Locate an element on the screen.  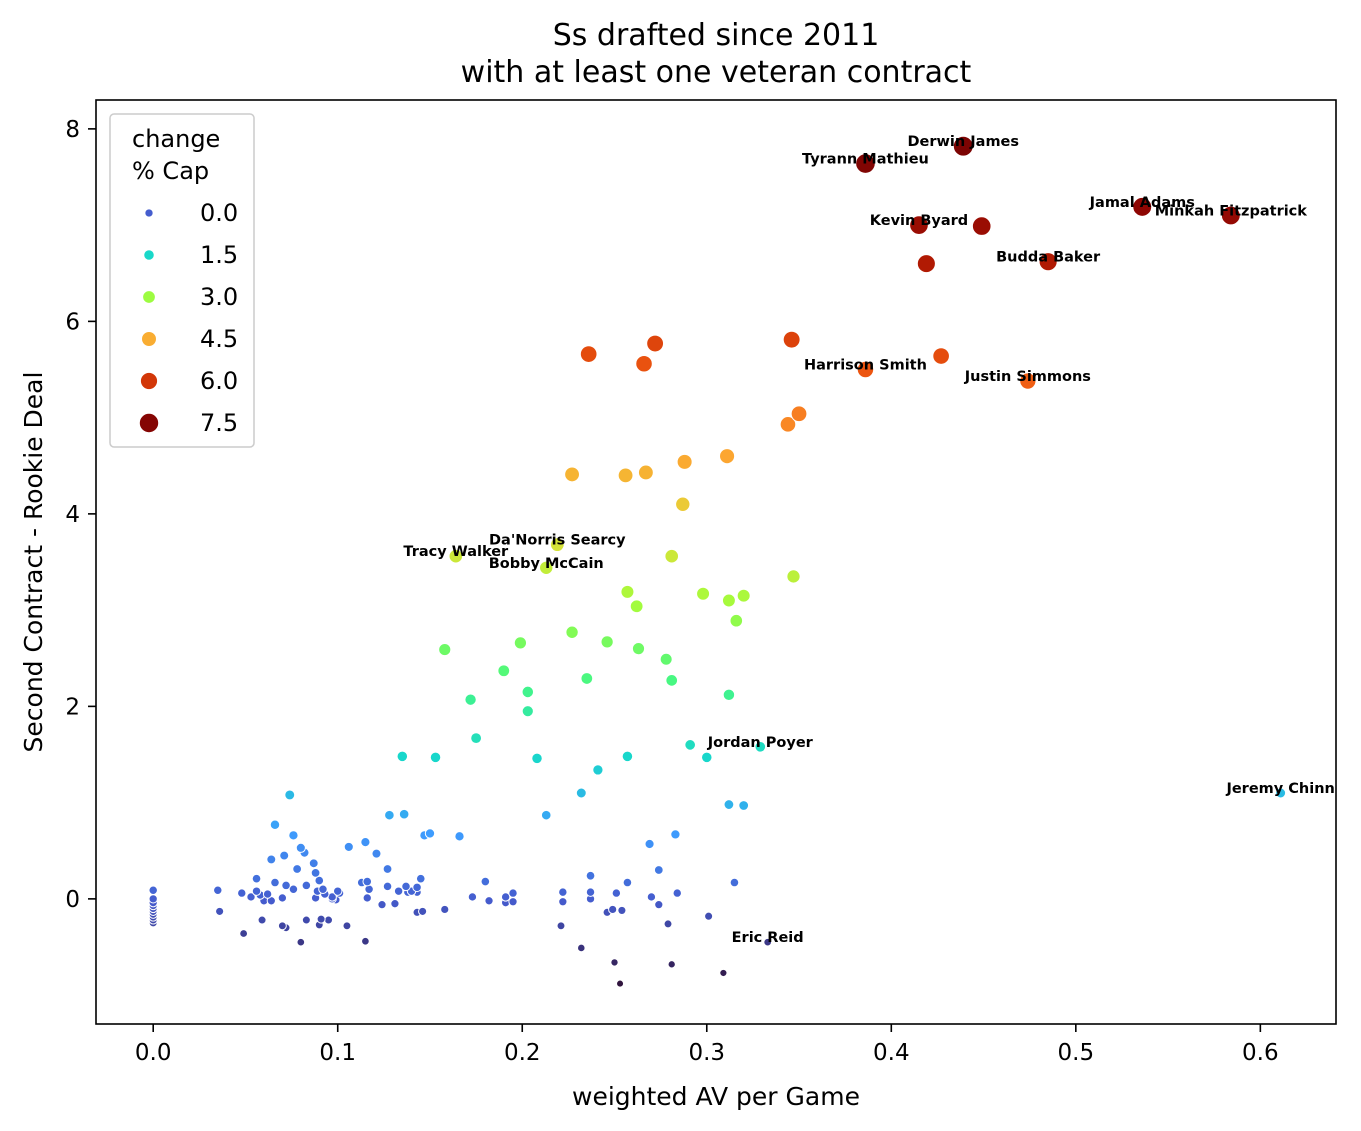
y-tick-label: 4 is located at coordinates (72, 515).